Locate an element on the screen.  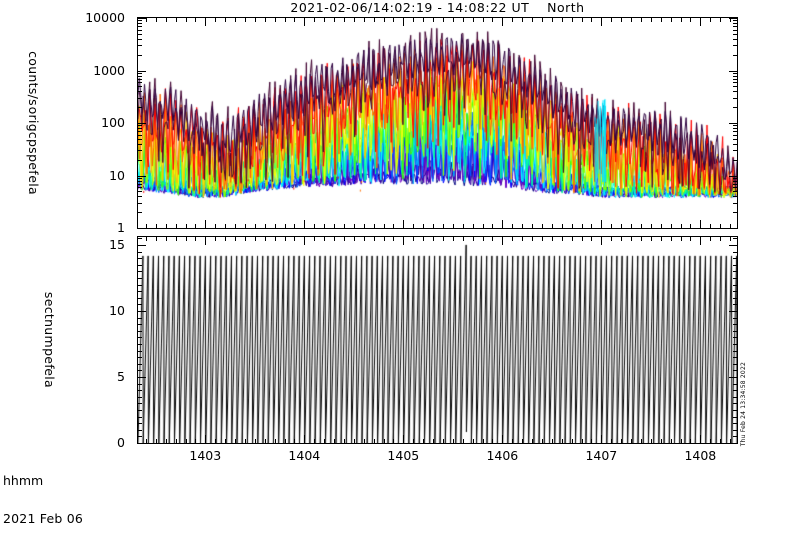
panel-bottom-ytick-labels: 15 10 5 0 is located at coordinates (65, 342).